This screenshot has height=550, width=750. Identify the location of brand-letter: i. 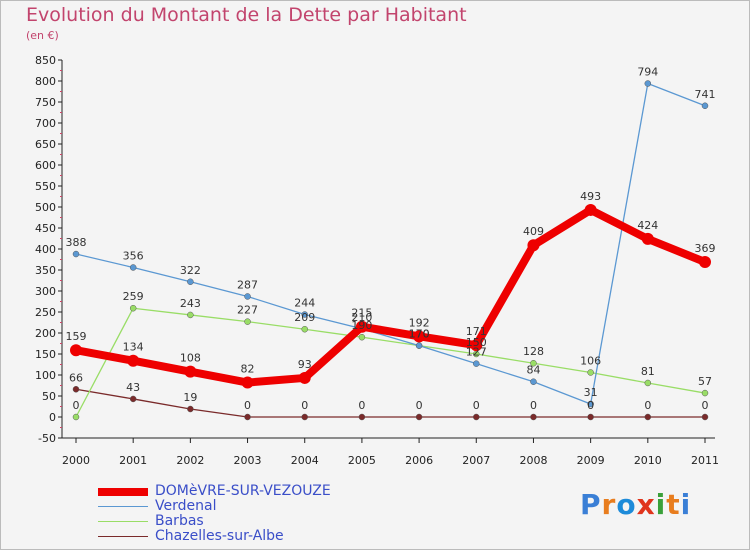
(661, 504).